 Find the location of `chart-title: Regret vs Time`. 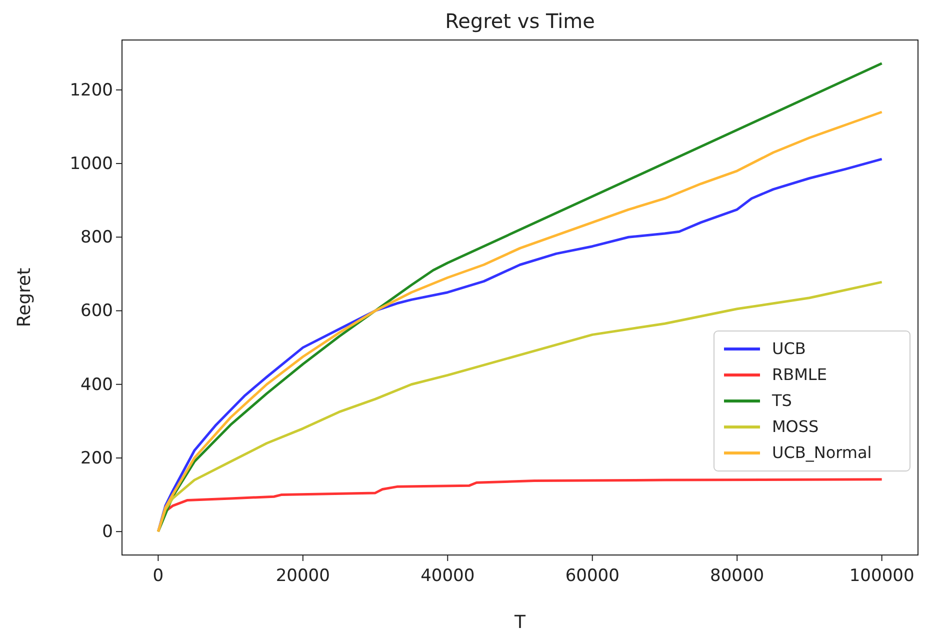

chart-title: Regret vs Time is located at coordinates (520, 21).